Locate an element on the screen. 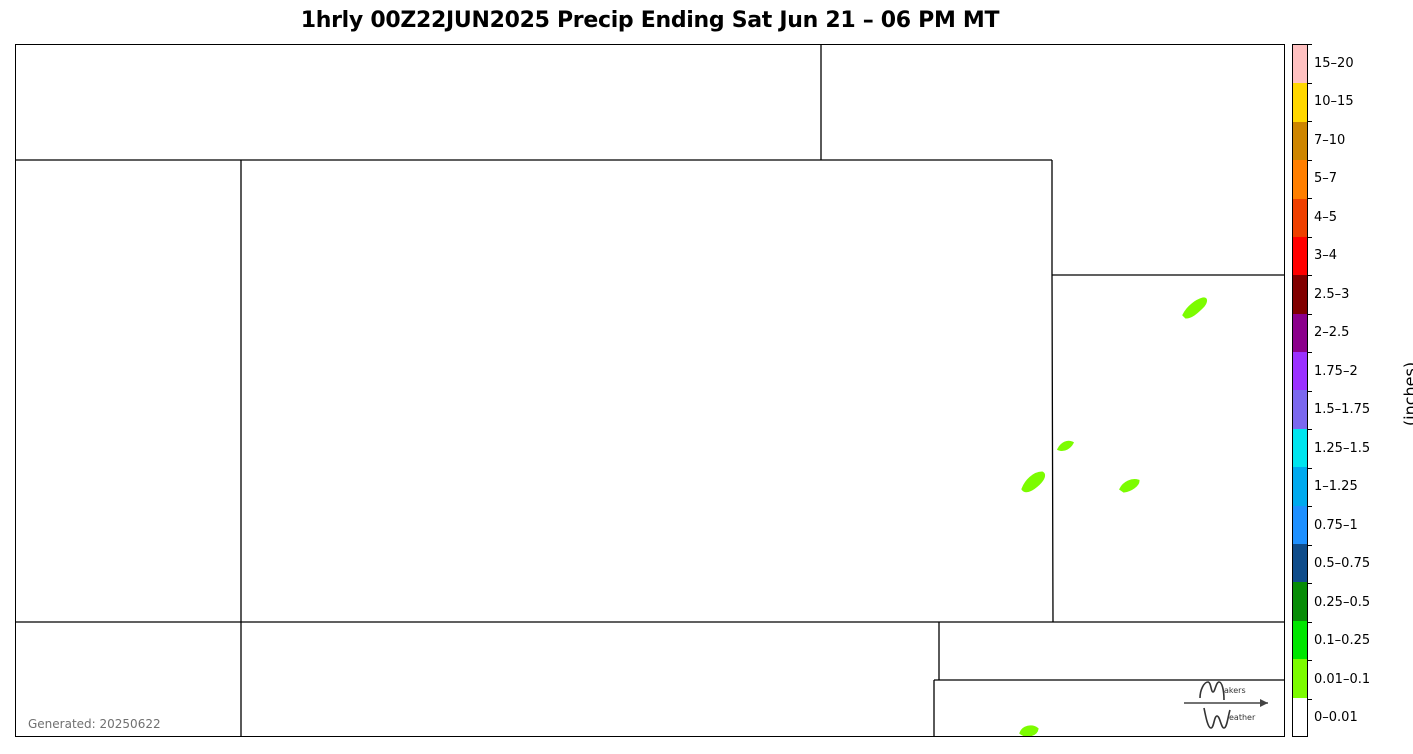 The image size is (1413, 754). colorbar-tick-label: 15–20 is located at coordinates (1343, 63).